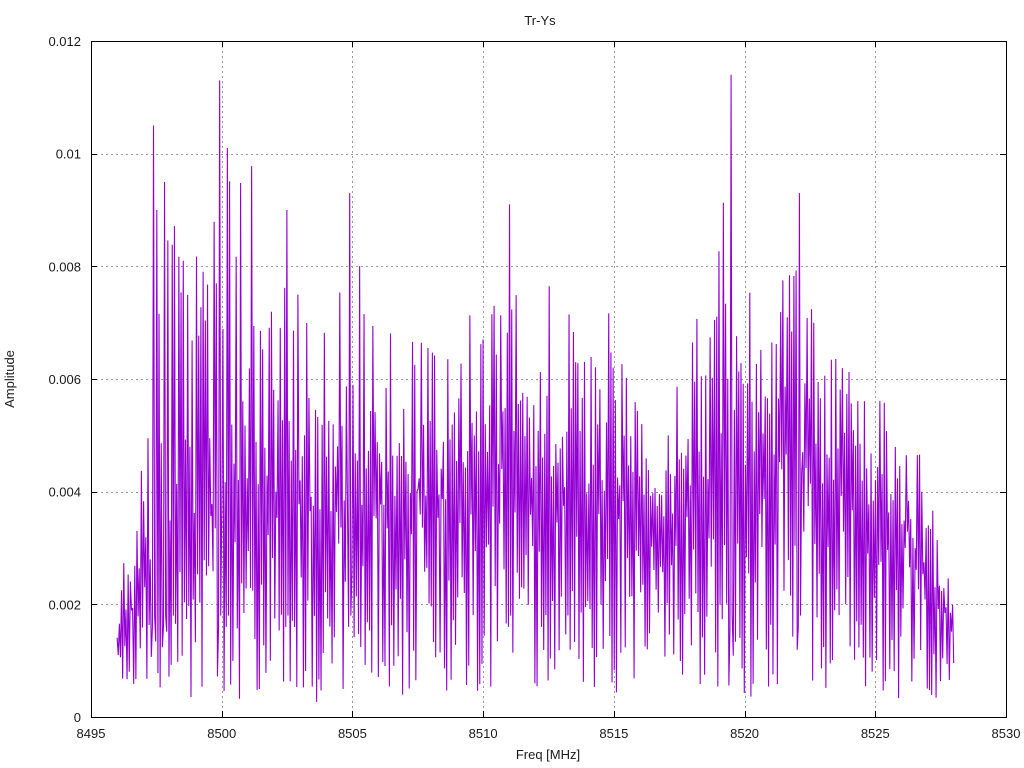 The height and width of the screenshot is (768, 1024). What do you see at coordinates (64, 604) in the screenshot?
I see `y-tick-label: 0.002` at bounding box center [64, 604].